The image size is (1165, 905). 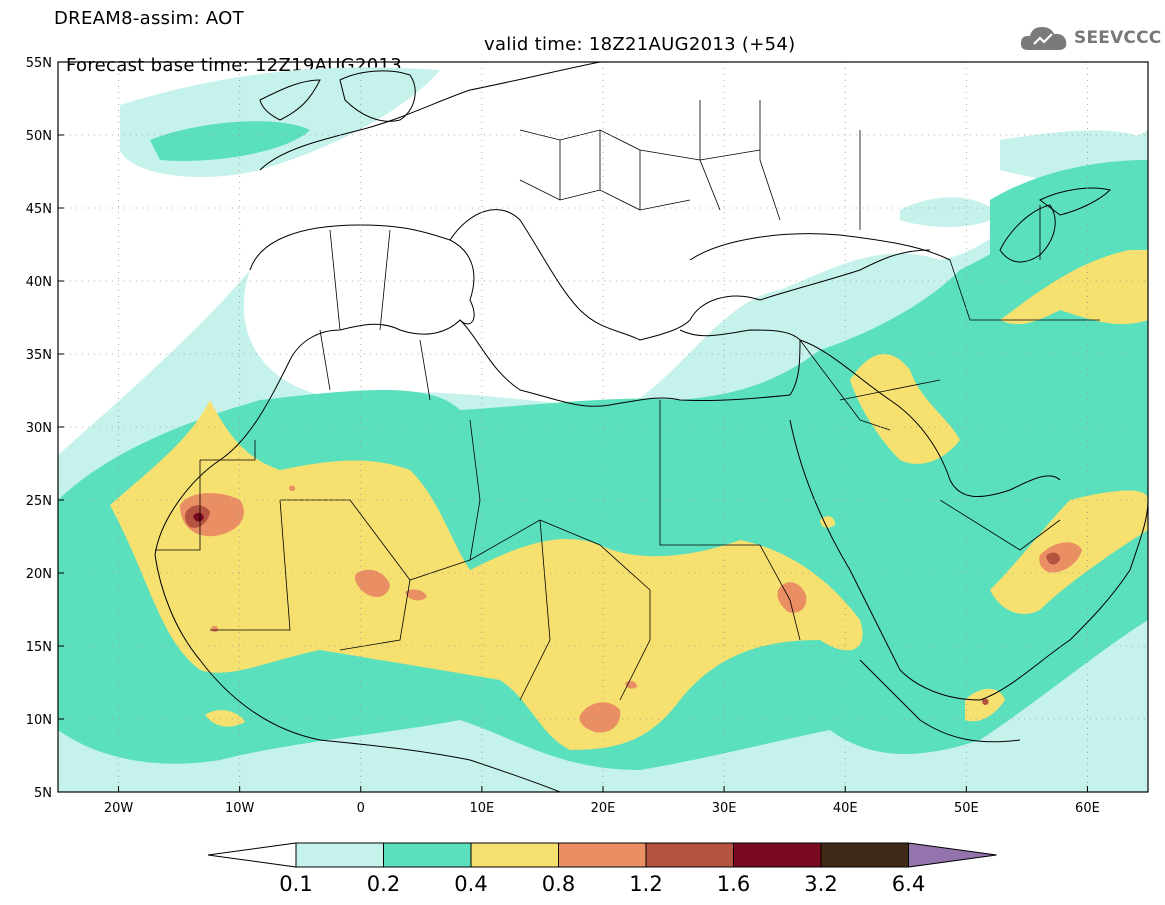 I want to click on lat-label: 45N, so click(x=39, y=209).